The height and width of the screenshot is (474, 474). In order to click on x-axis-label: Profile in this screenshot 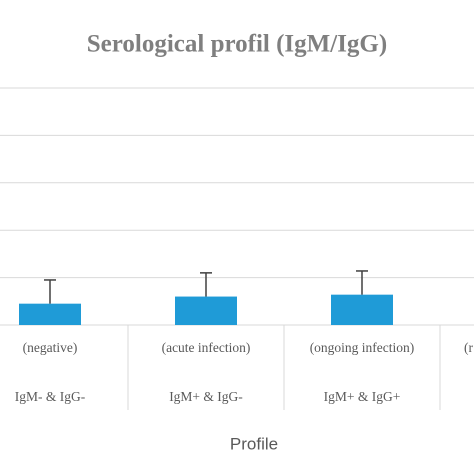, I will do `click(254, 443)`.